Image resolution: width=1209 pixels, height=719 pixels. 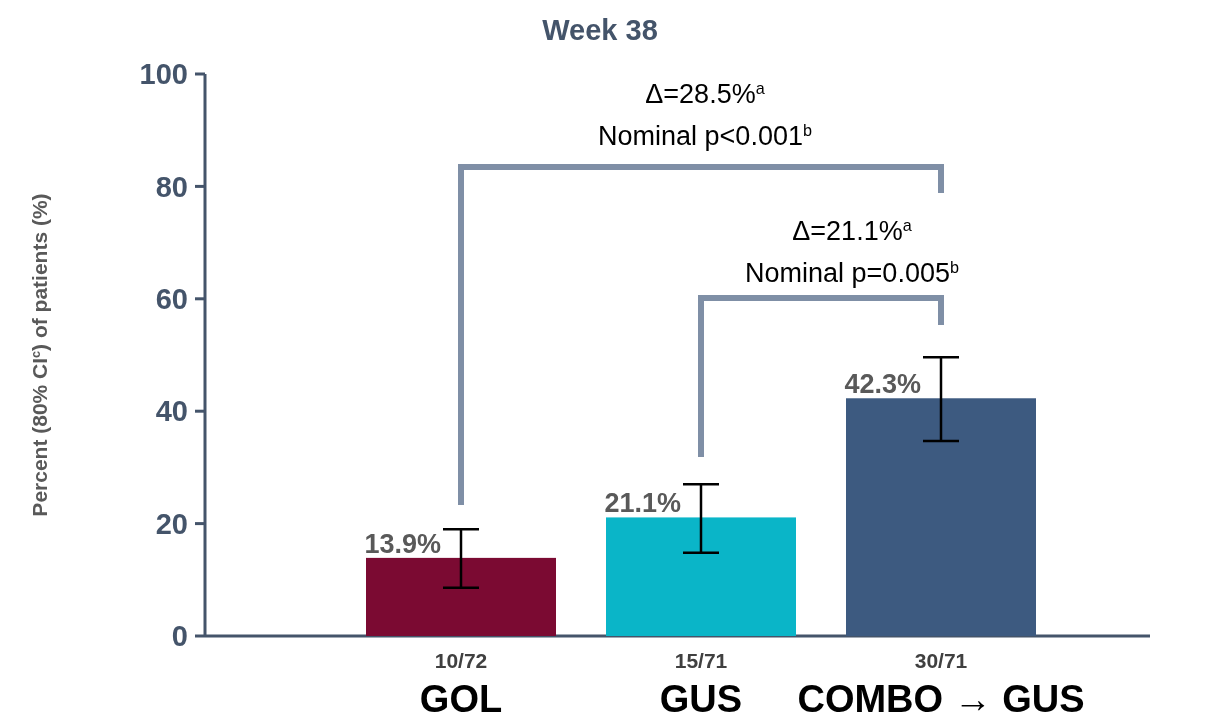 I want to click on data-label: 13.9%, so click(x=402, y=543).